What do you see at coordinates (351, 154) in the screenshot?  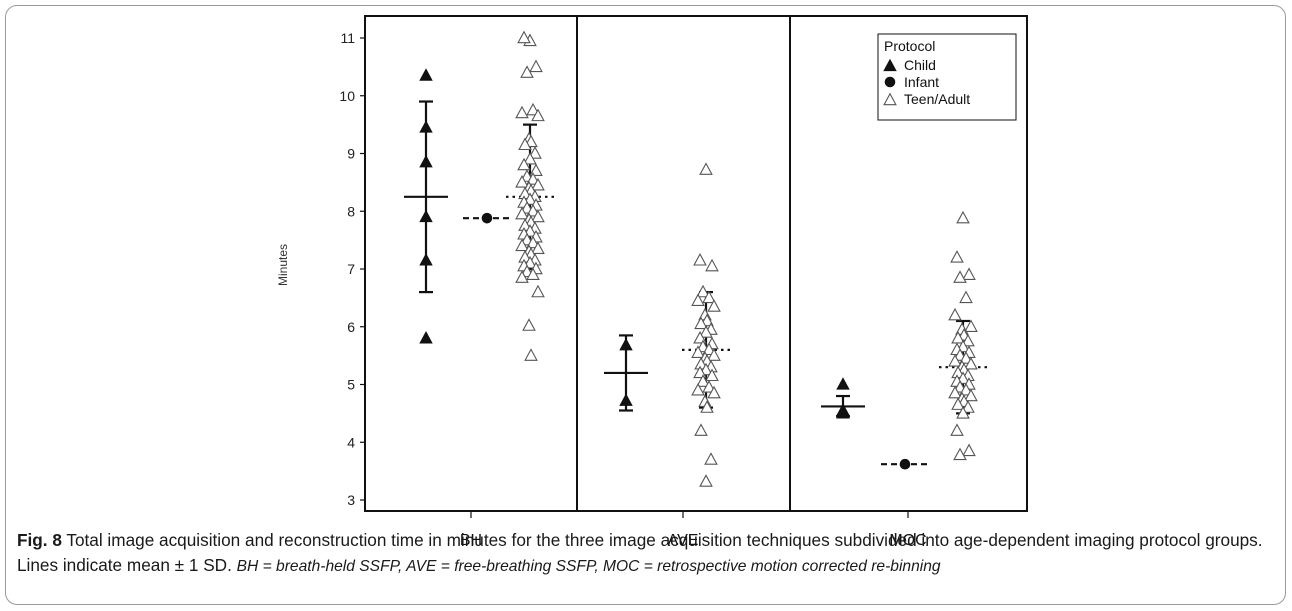 I see `y-tick-label: 9` at bounding box center [351, 154].